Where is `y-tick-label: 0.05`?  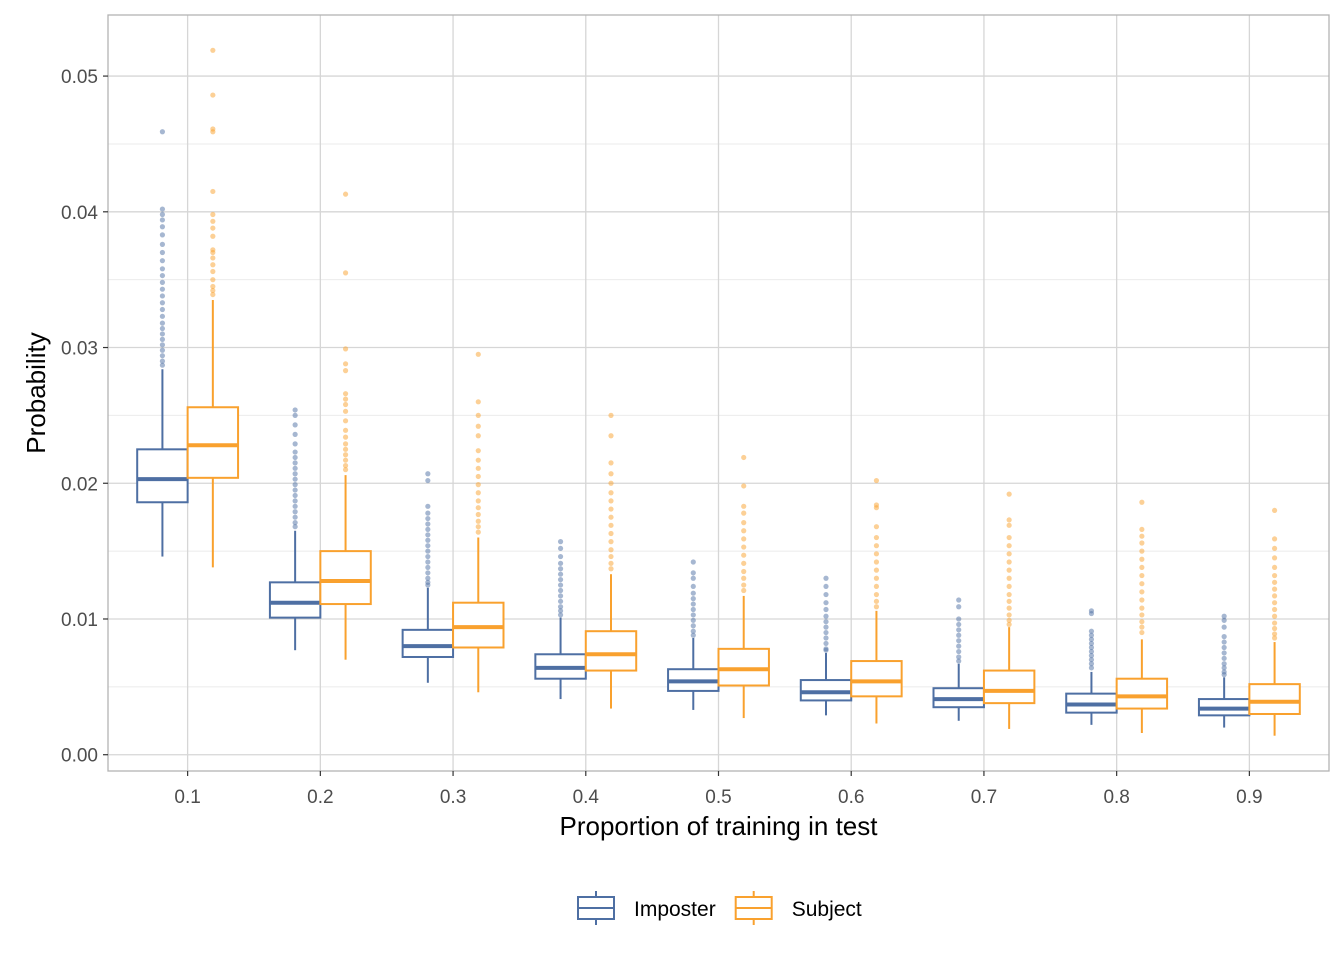 y-tick-label: 0.05 is located at coordinates (79, 77).